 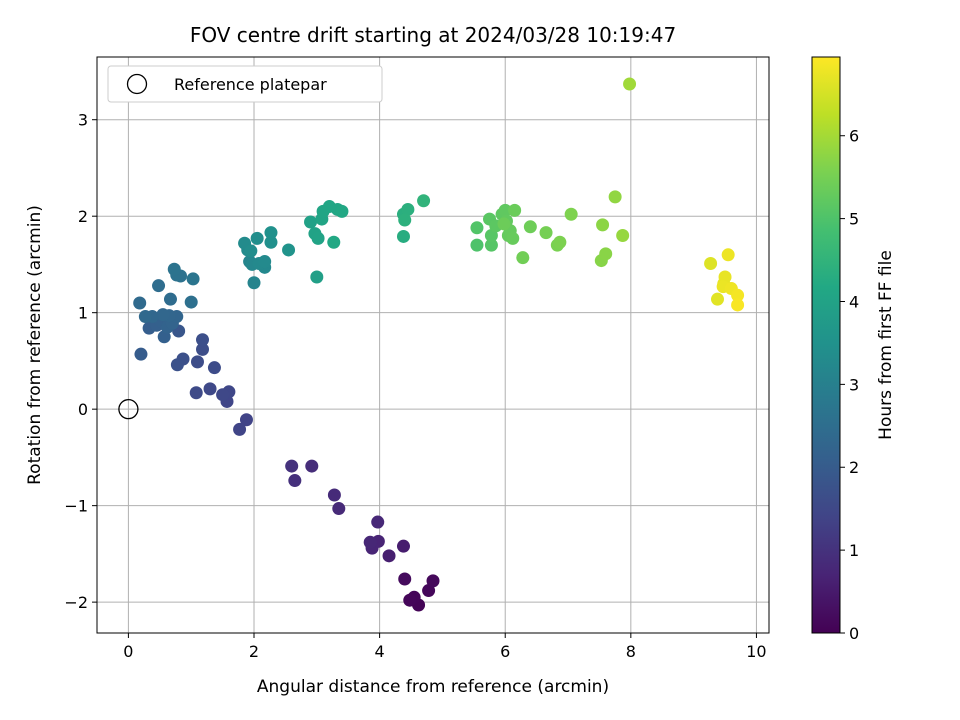 I want to click on x-tick-label: 8, so click(x=631, y=651).